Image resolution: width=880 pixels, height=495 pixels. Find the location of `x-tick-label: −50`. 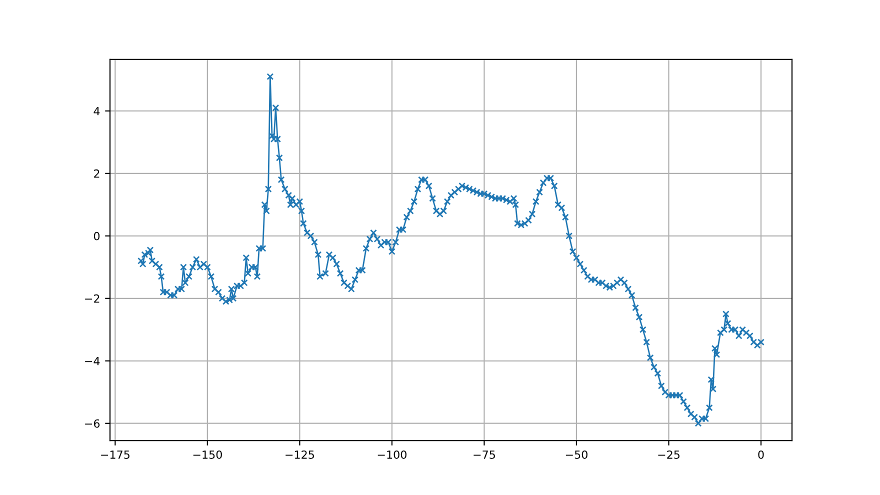

x-tick-label: −50 is located at coordinates (577, 454).